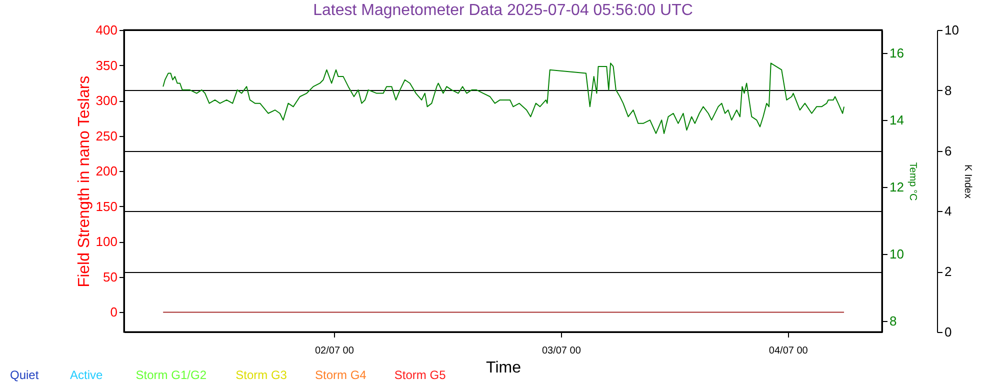 This screenshot has height=390, width=988. What do you see at coordinates (107, 206) in the screenshot?
I see `y-tick-label: 150` at bounding box center [107, 206].